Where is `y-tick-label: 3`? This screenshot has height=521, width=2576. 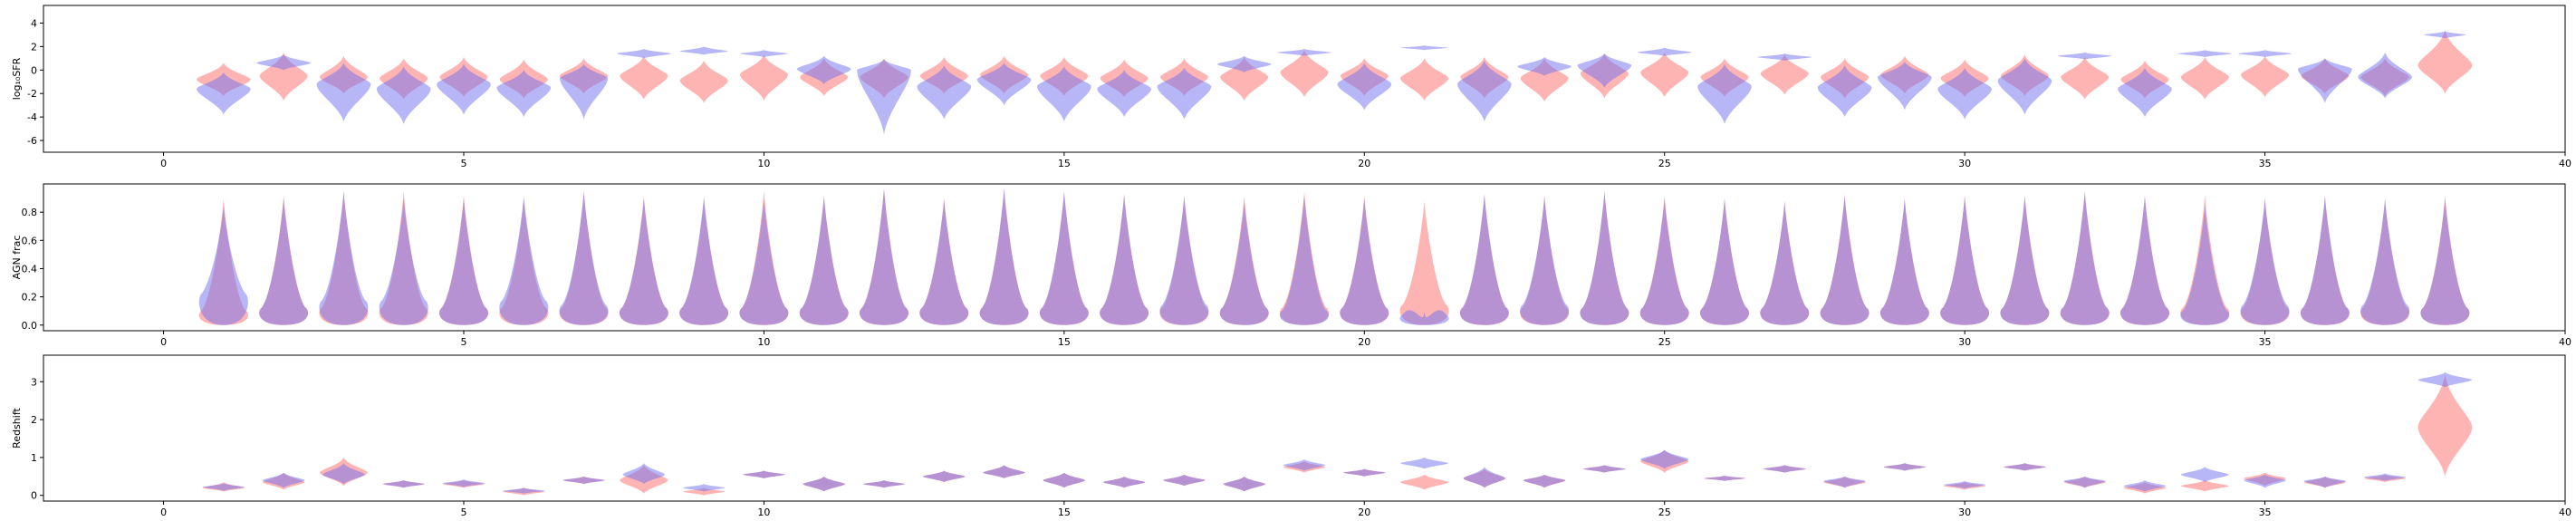 y-tick-label: 3 is located at coordinates (34, 382).